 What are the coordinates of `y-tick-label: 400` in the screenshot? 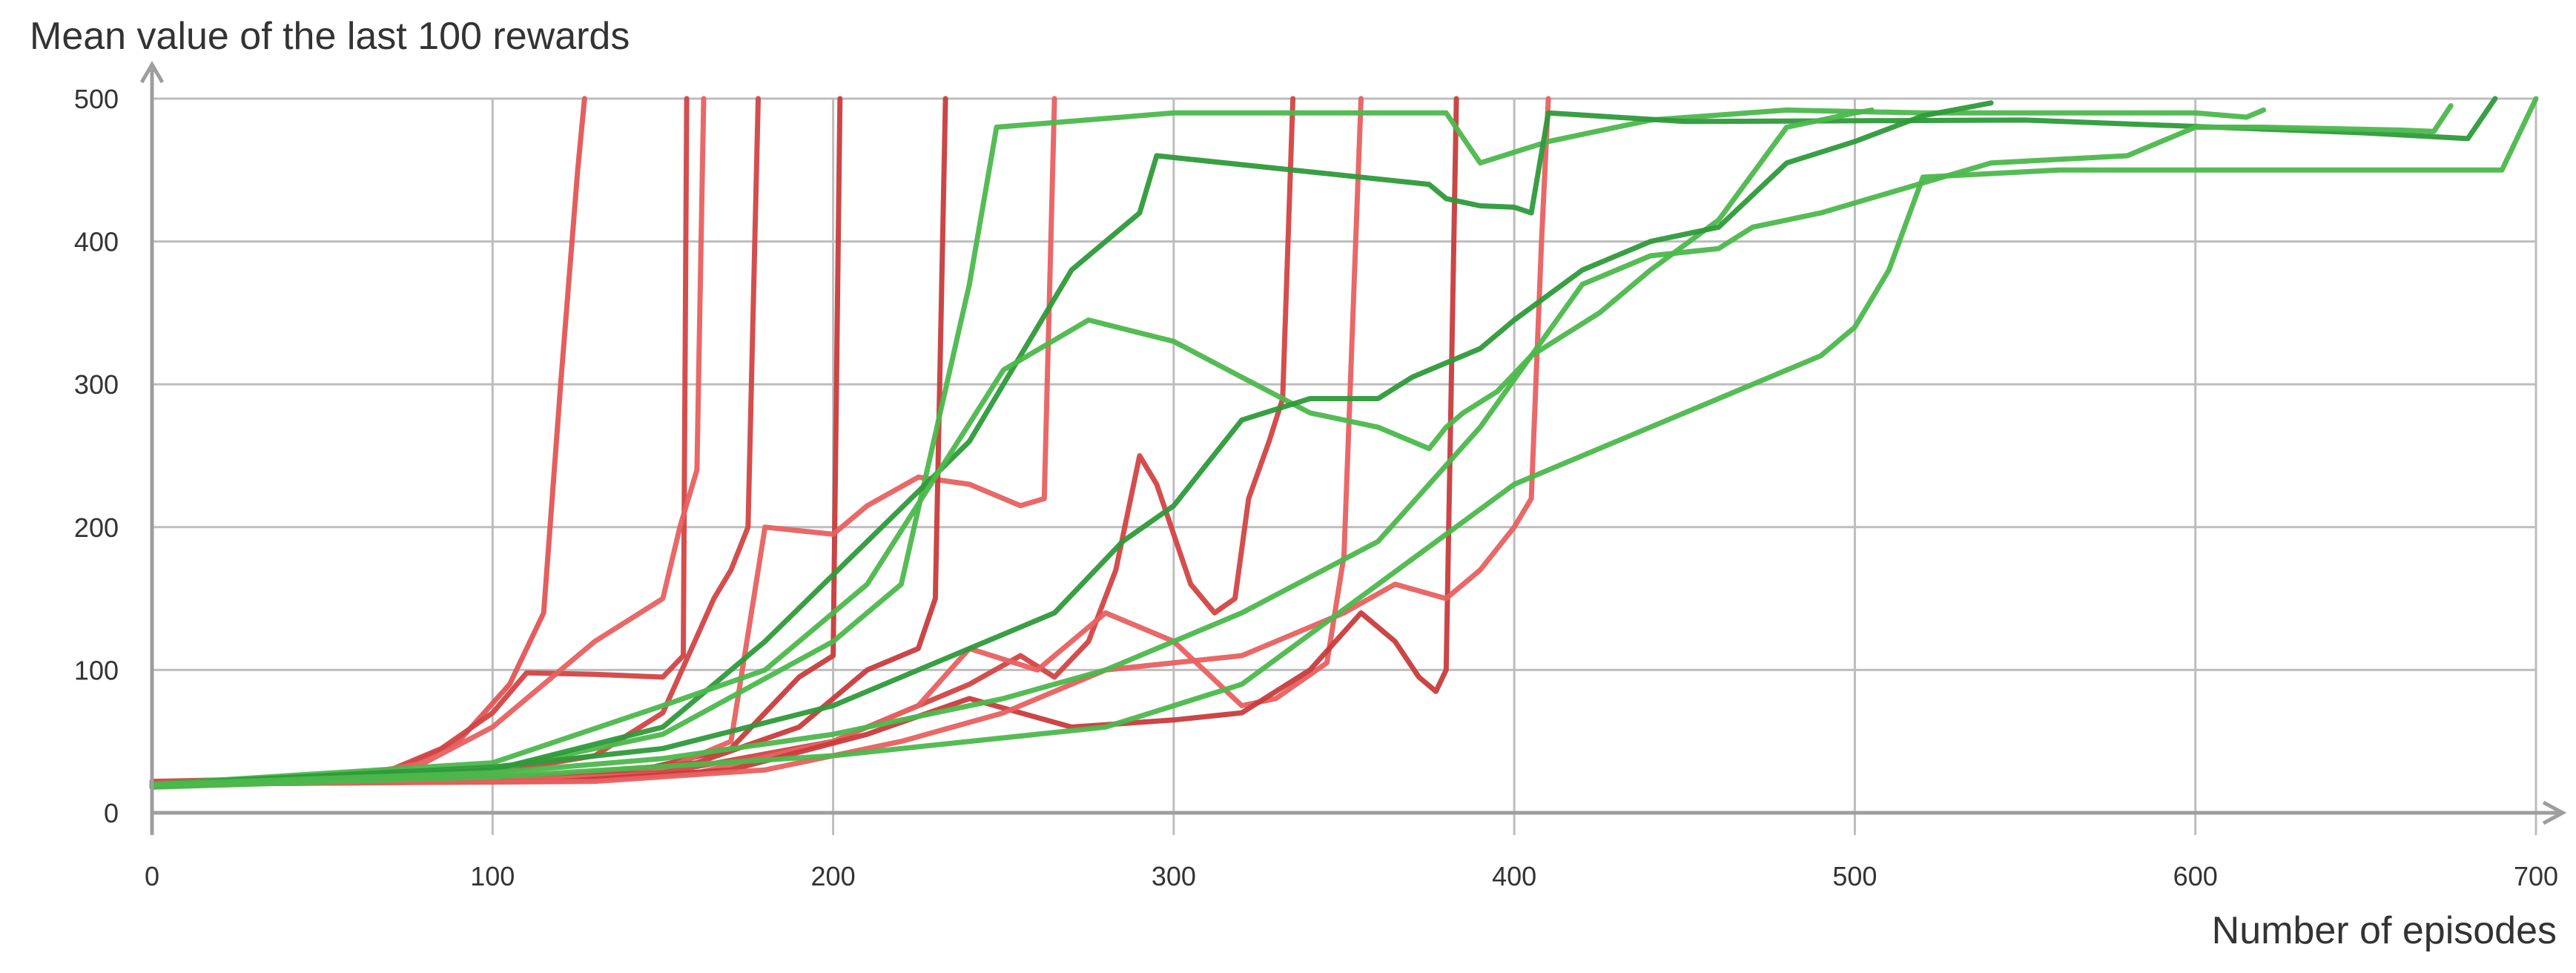 It's located at (96, 242).